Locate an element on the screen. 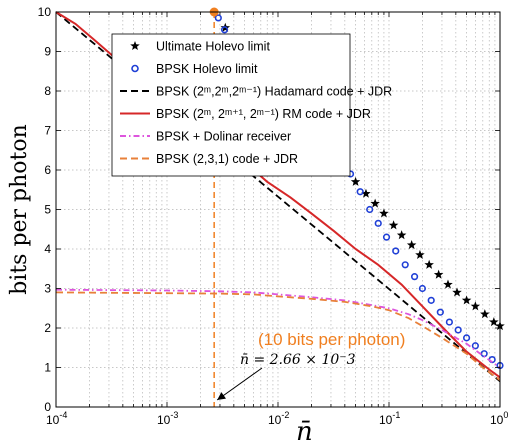  legend-entry-label: Ultimate Holevo limit is located at coordinates (213, 47).